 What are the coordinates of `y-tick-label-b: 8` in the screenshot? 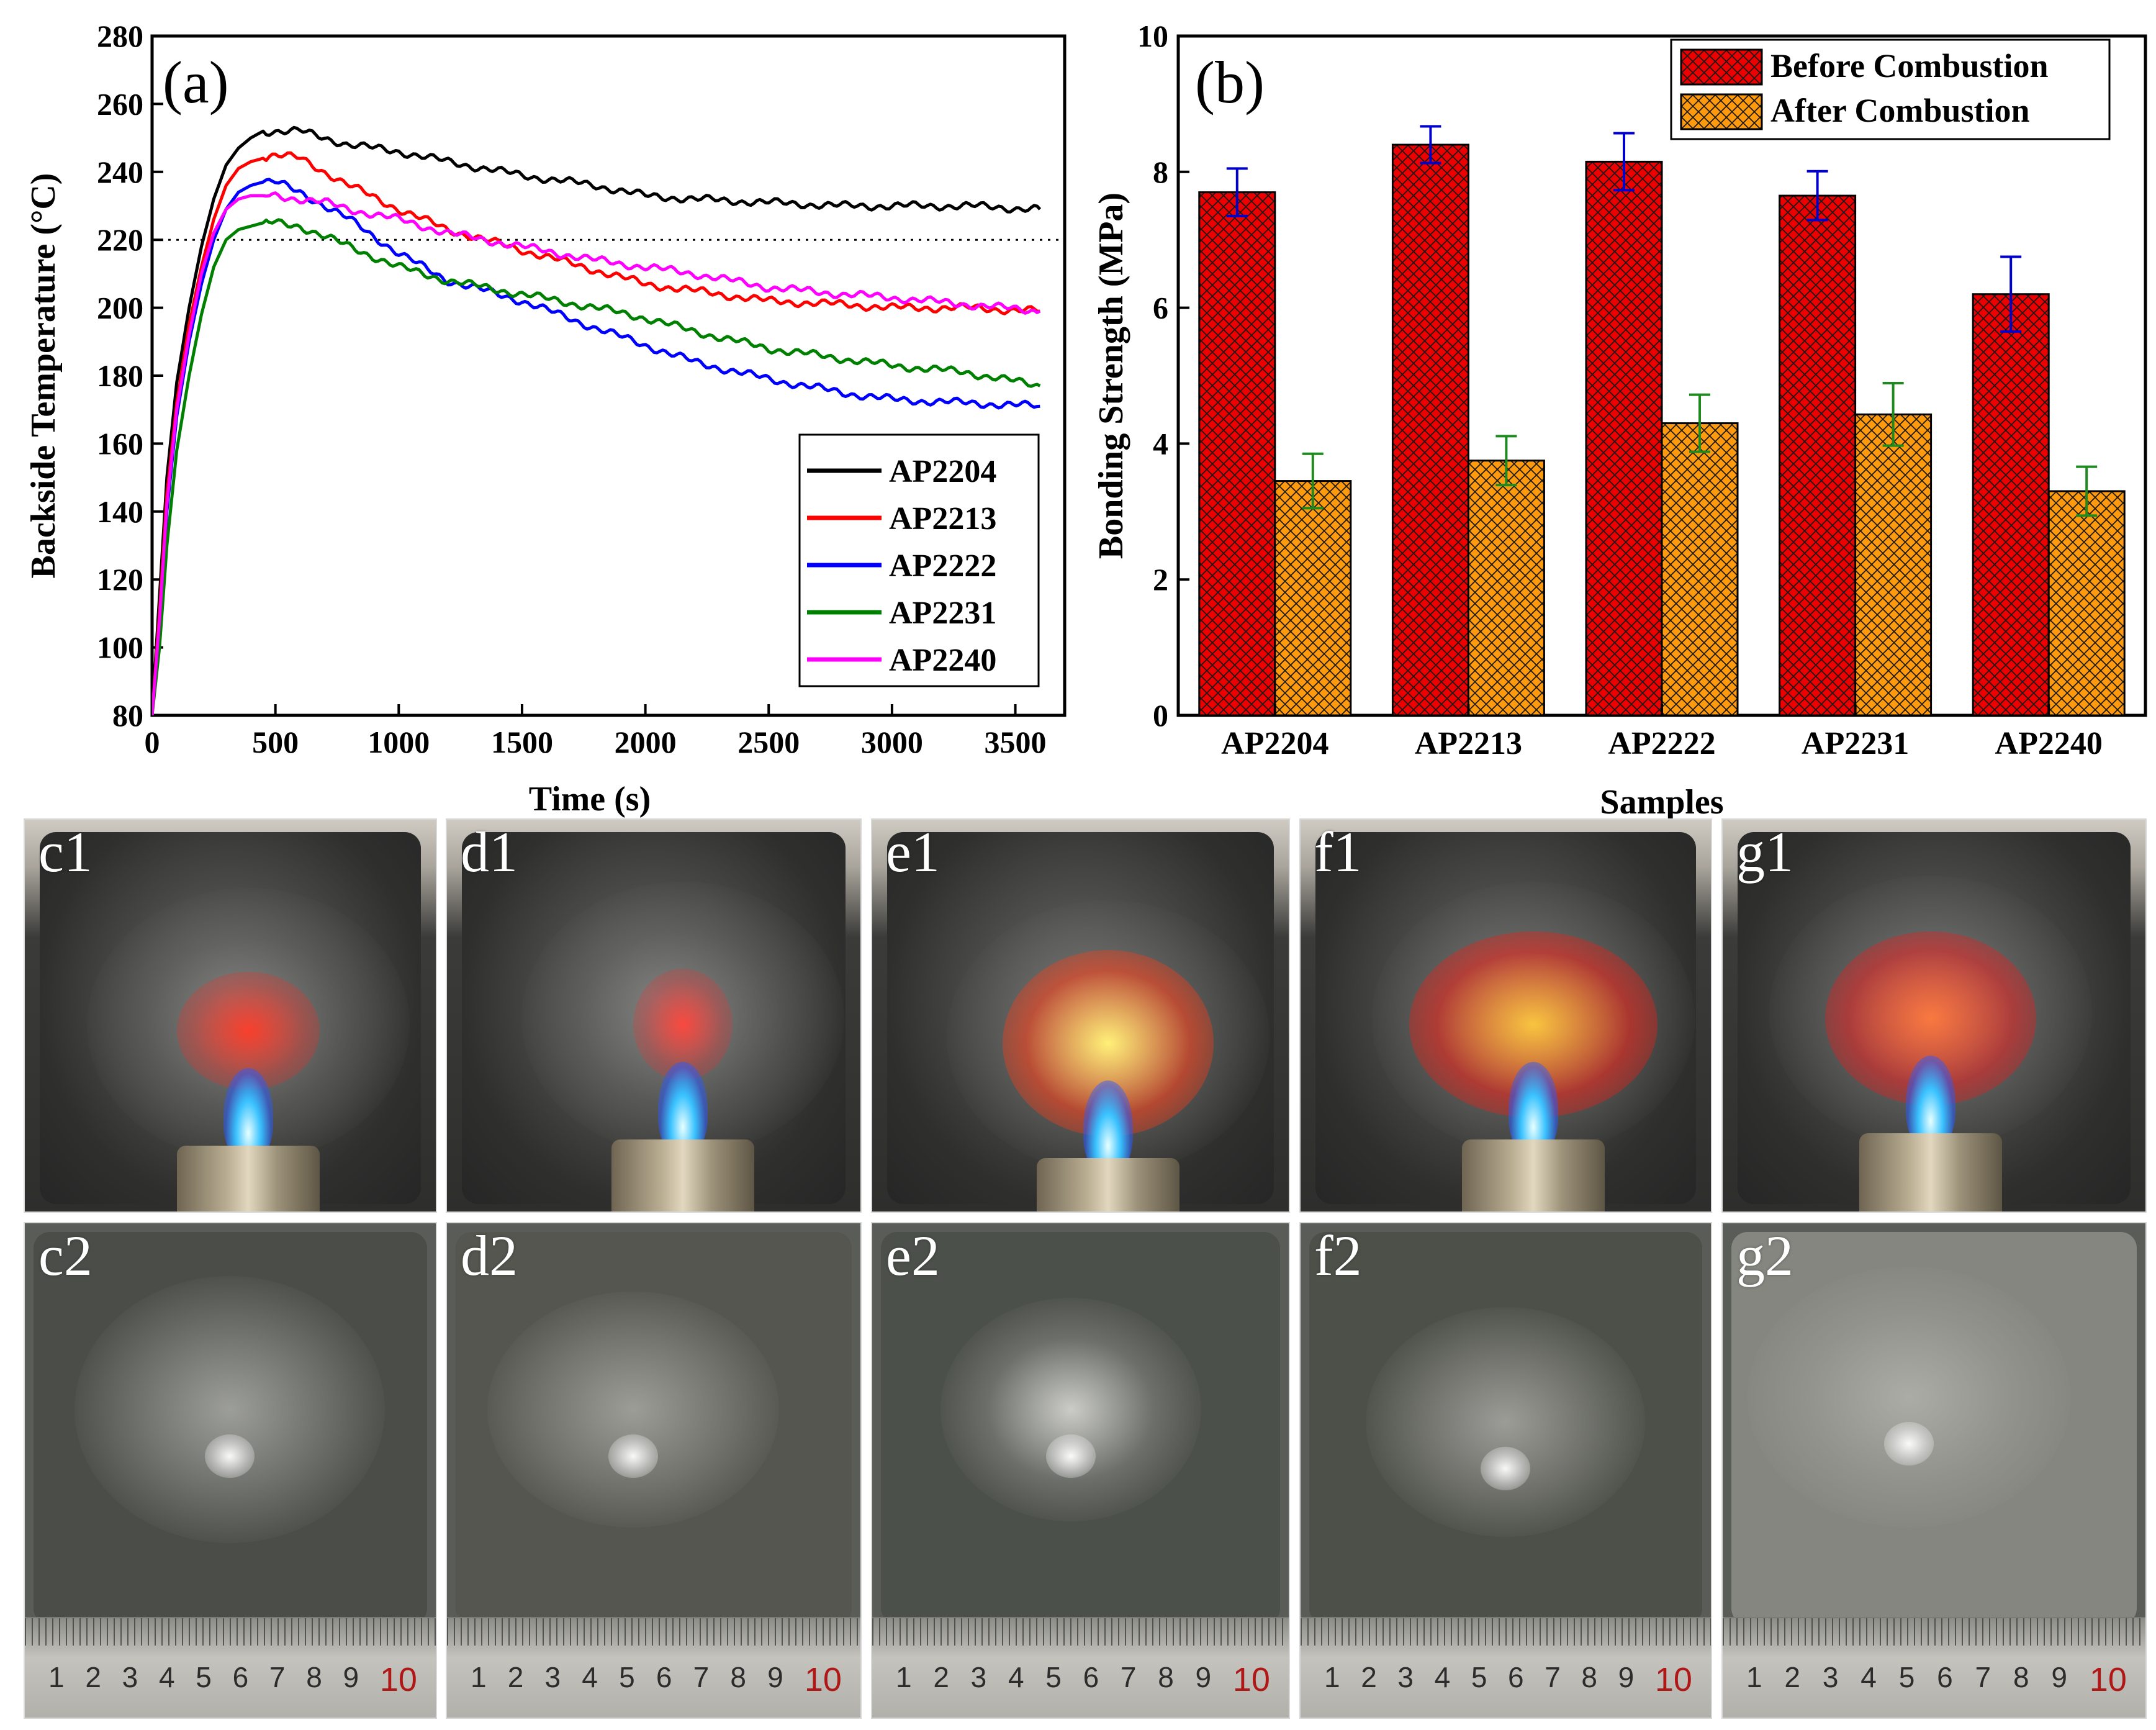 It's located at (1160, 172).